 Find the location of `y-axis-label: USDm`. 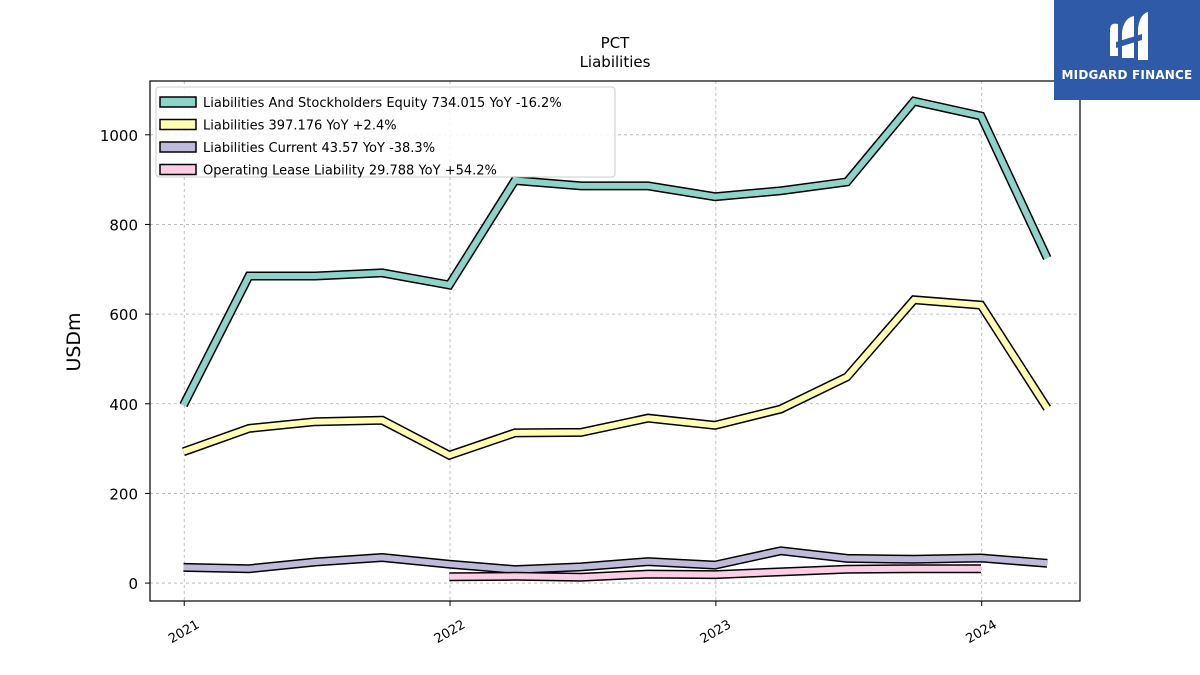

y-axis-label: USDm is located at coordinates (74, 341).